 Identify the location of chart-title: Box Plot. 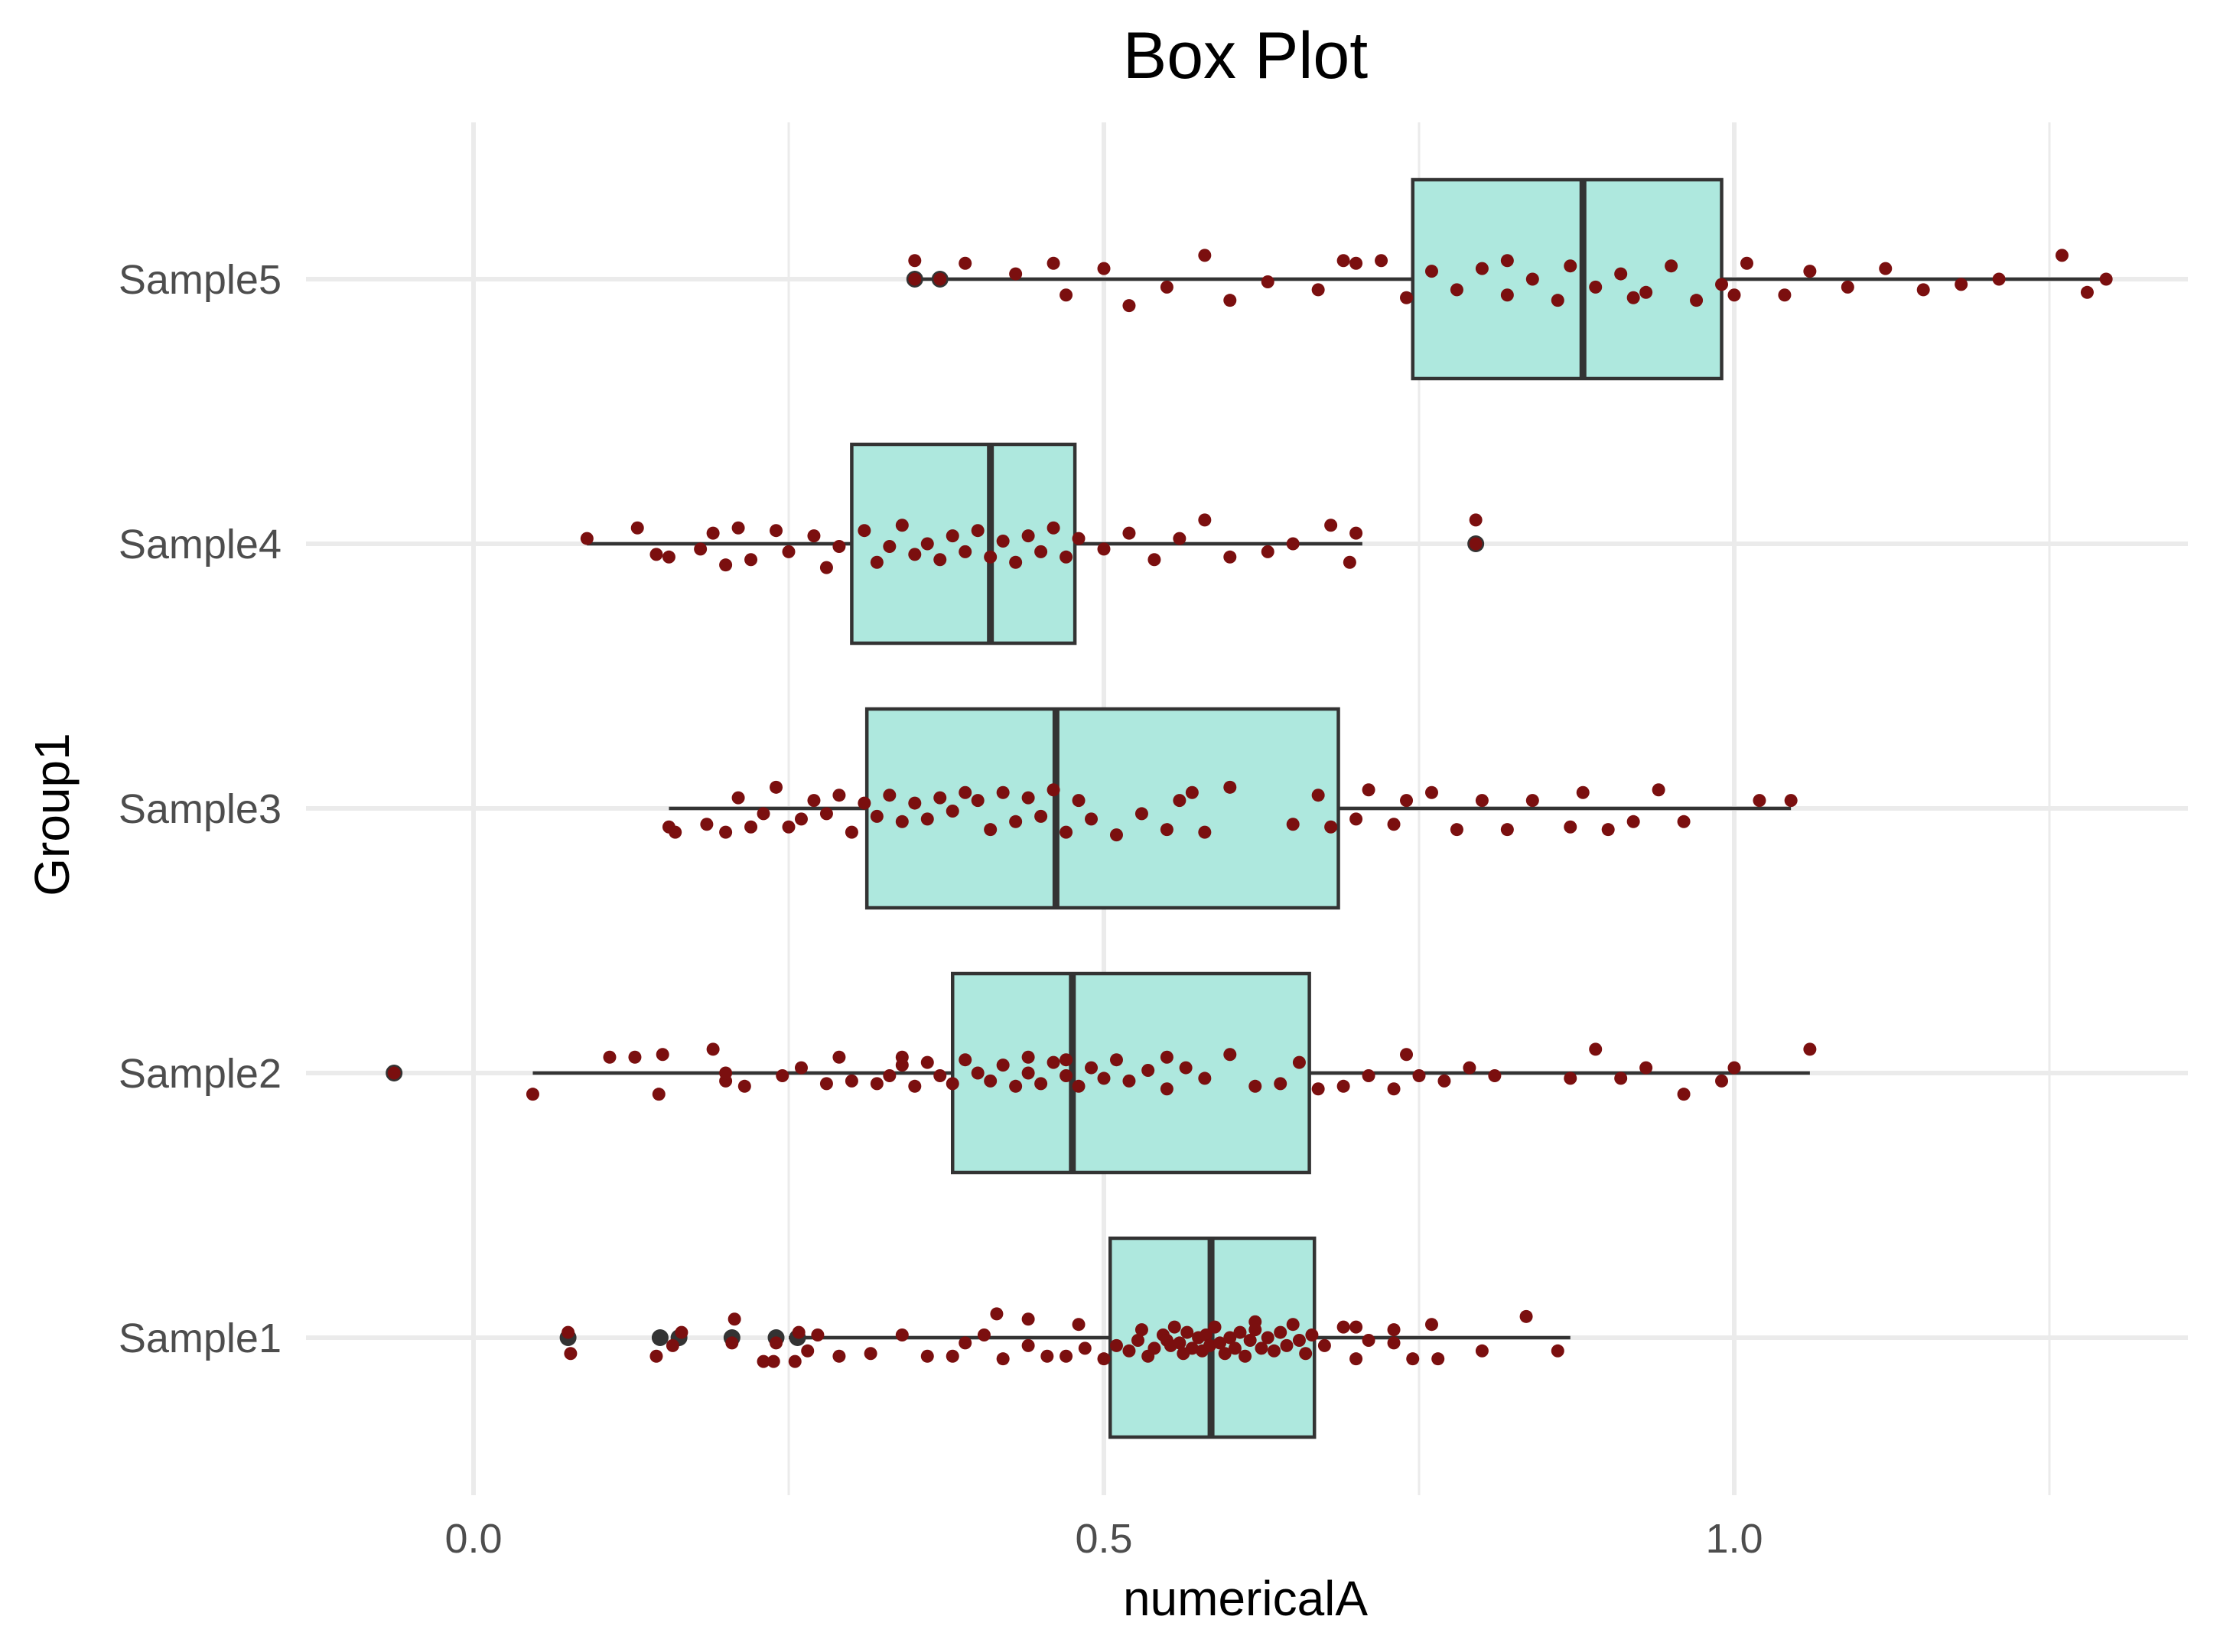
(1245, 56).